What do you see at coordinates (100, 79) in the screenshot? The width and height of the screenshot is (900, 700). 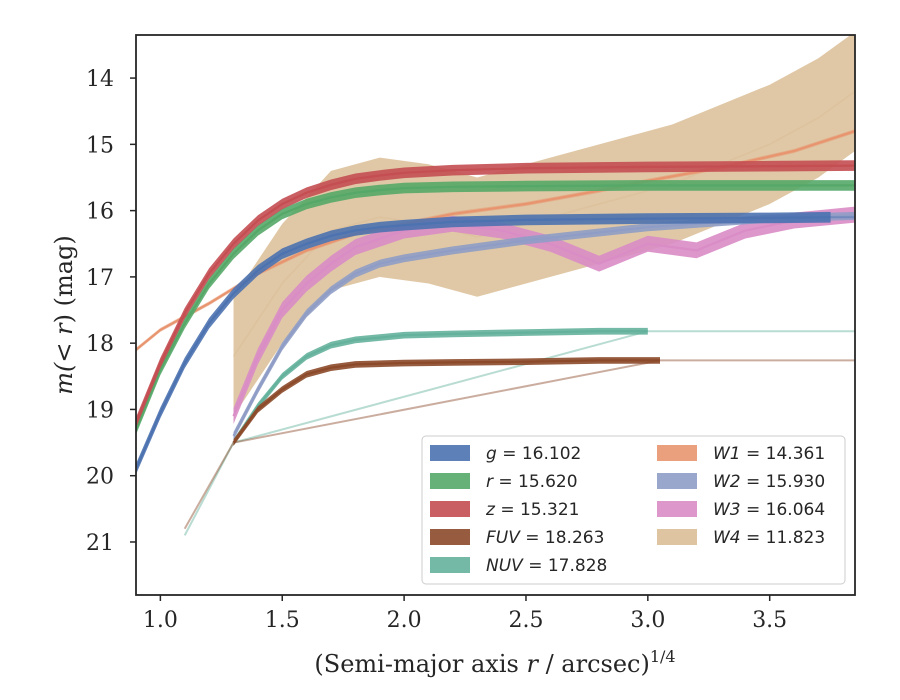 I see `y-tick-label: 14` at bounding box center [100, 79].